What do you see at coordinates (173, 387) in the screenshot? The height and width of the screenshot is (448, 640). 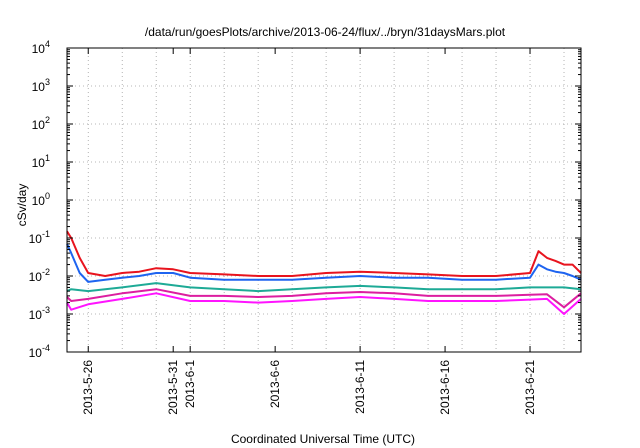 I see `x-tick-label: 2013-5-31` at bounding box center [173, 387].